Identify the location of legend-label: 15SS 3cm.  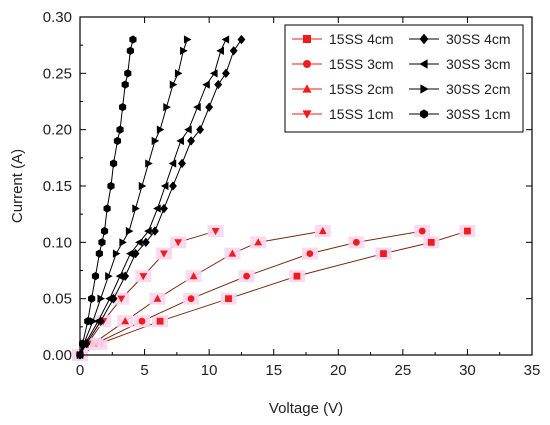
(361, 64).